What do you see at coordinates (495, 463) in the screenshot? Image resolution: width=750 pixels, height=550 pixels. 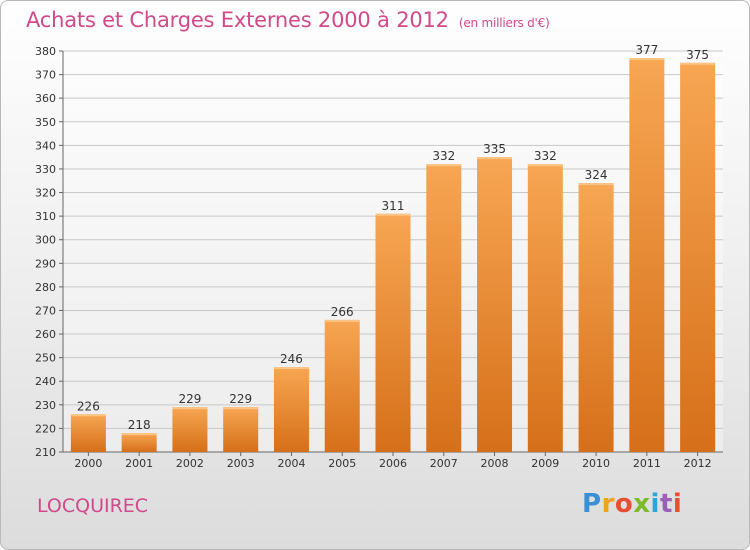 I see `x-tick-label: 2008` at bounding box center [495, 463].